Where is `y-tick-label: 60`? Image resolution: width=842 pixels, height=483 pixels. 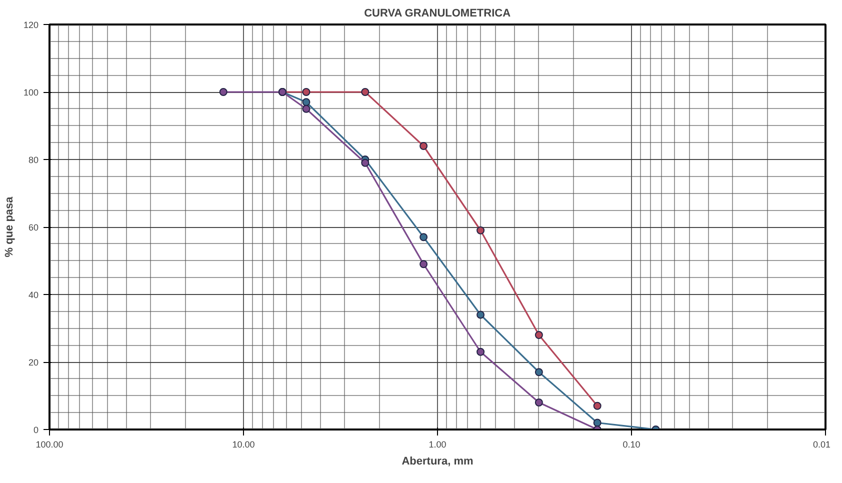
y-tick-label: 60 is located at coordinates (33, 227).